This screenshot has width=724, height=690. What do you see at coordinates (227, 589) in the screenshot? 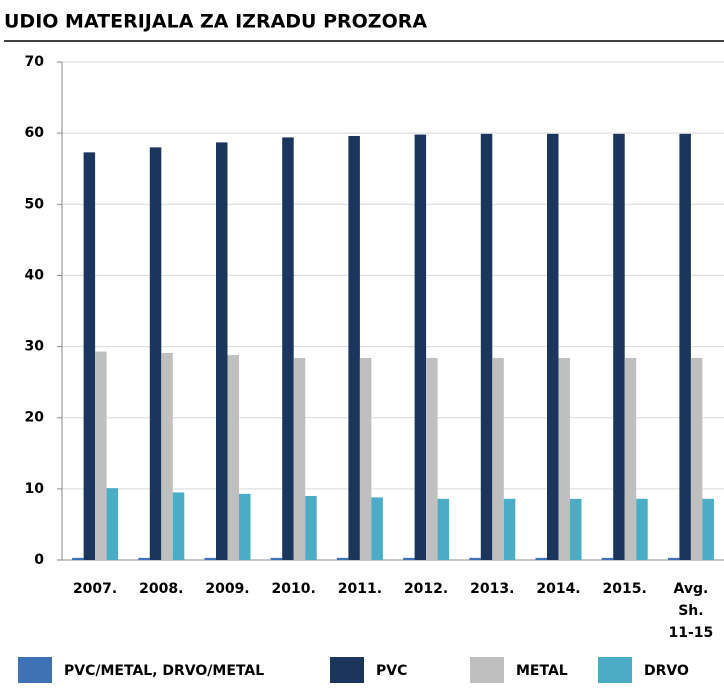
I see `x-tick-label: 2009.` at bounding box center [227, 589].